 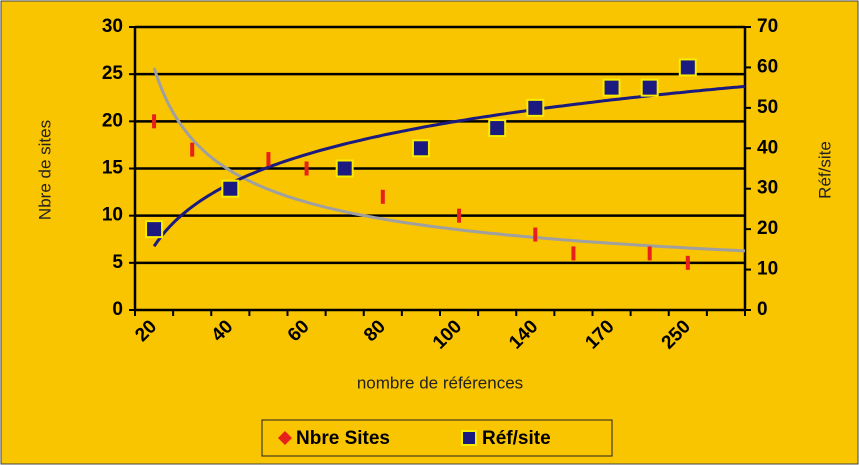 I want to click on y-tick-label: 20, so click(x=112, y=120).